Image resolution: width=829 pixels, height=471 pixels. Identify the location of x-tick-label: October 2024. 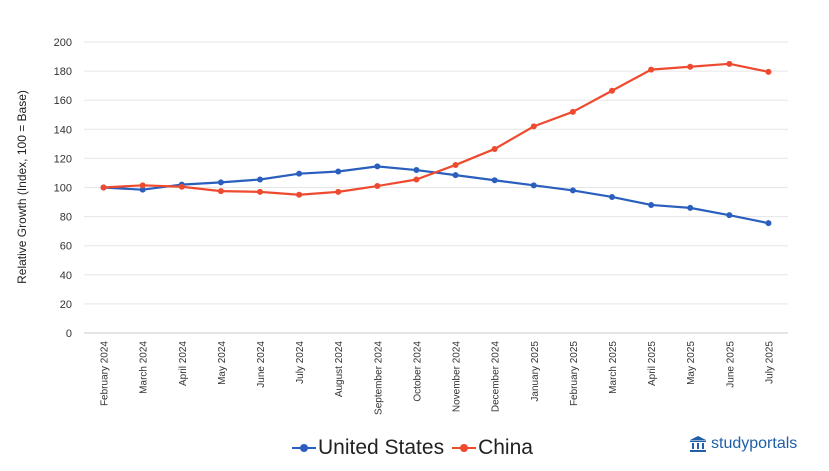
(417, 371).